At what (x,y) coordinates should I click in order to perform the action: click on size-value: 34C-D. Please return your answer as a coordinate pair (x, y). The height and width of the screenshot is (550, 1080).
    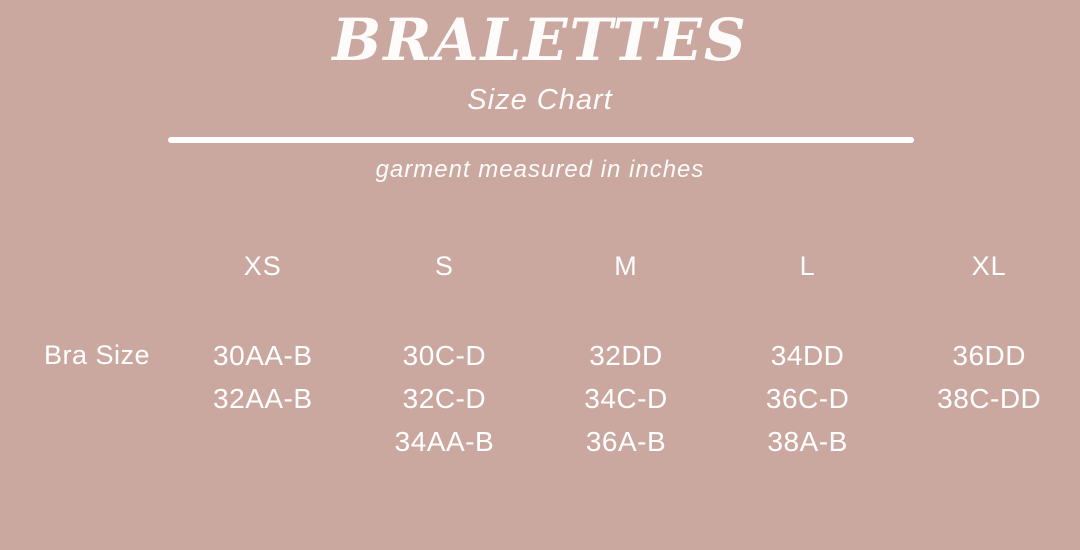
    Looking at the image, I should click on (626, 398).